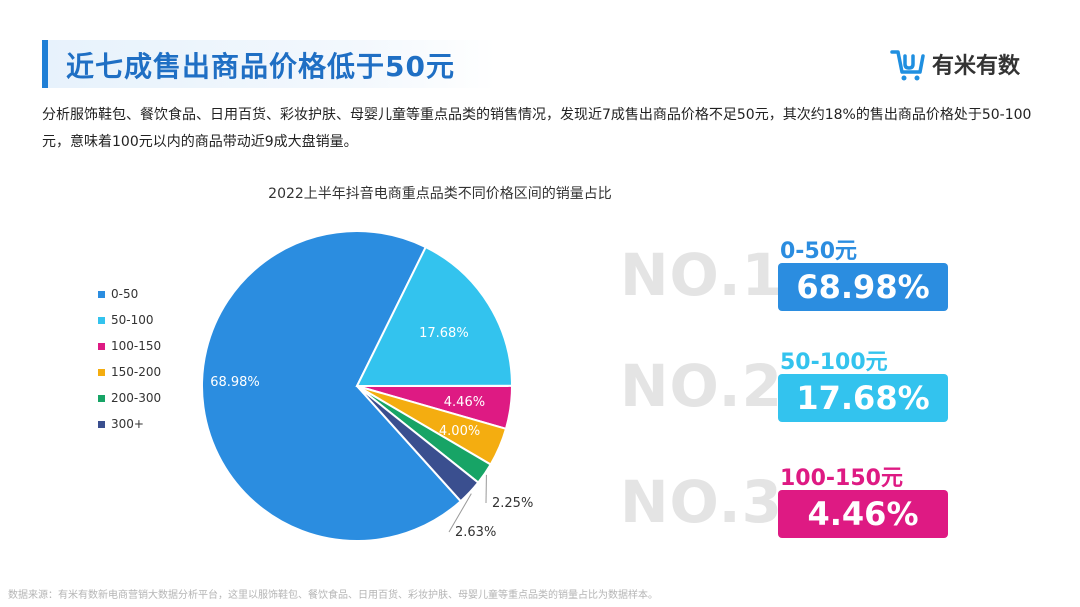 The width and height of the screenshot is (1080, 607). Describe the element at coordinates (460, 513) in the screenshot. I see `pie-leader-line` at that location.